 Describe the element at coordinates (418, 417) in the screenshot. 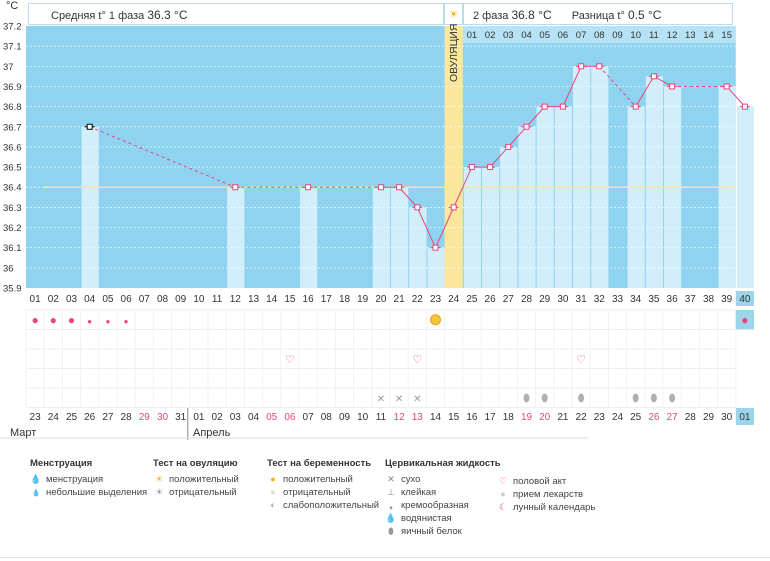

I see `calendar-date-label: 13` at that location.